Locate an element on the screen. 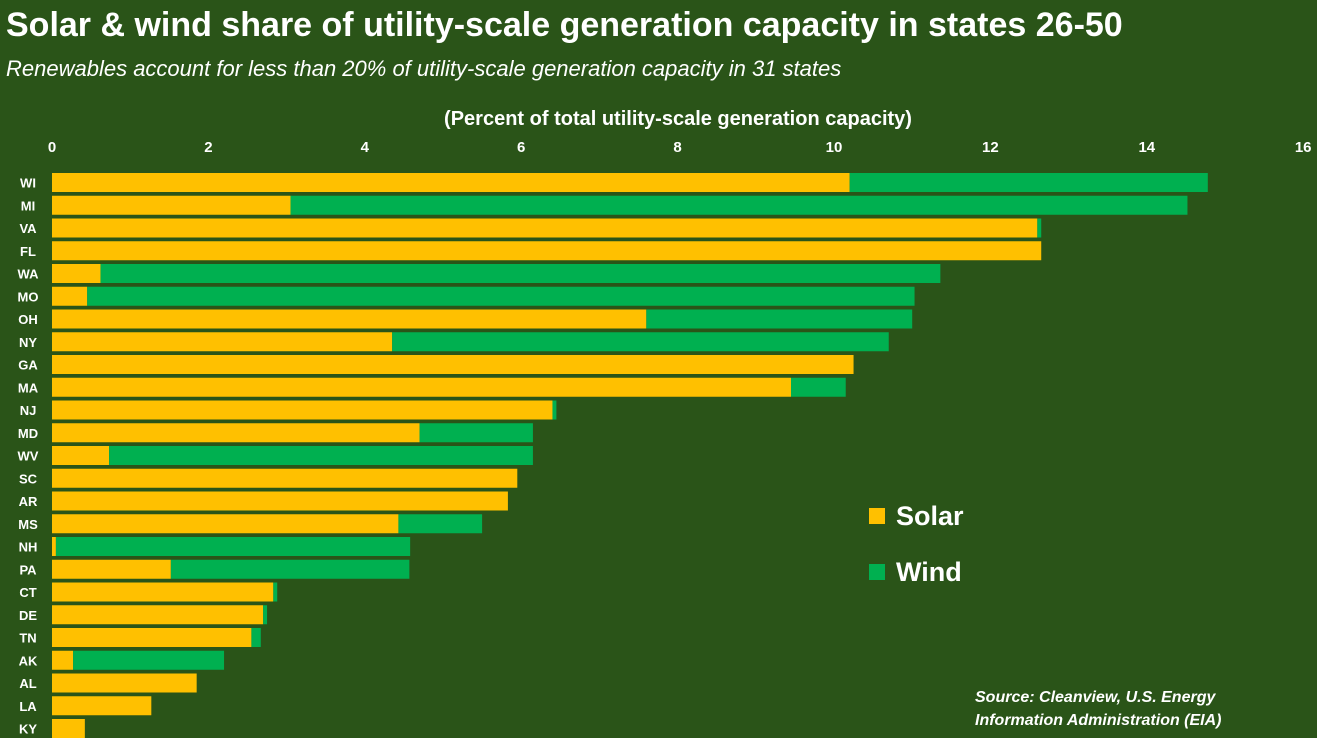  y-tick-label-de: DE is located at coordinates (28, 615).